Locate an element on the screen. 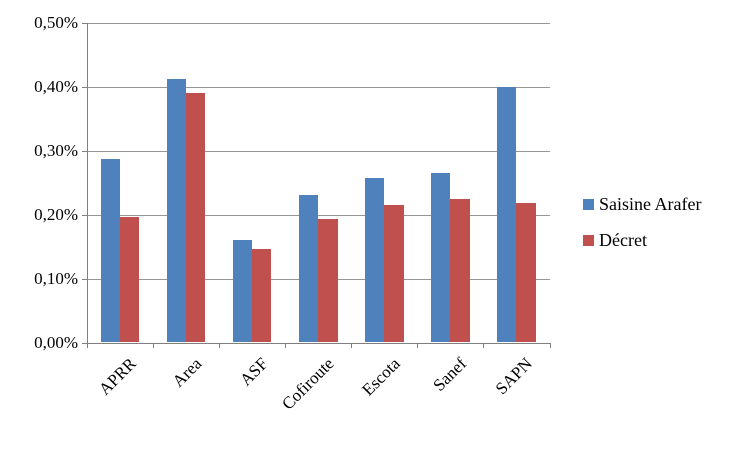  legend: Saisine Arafer Décret is located at coordinates (642, 230).